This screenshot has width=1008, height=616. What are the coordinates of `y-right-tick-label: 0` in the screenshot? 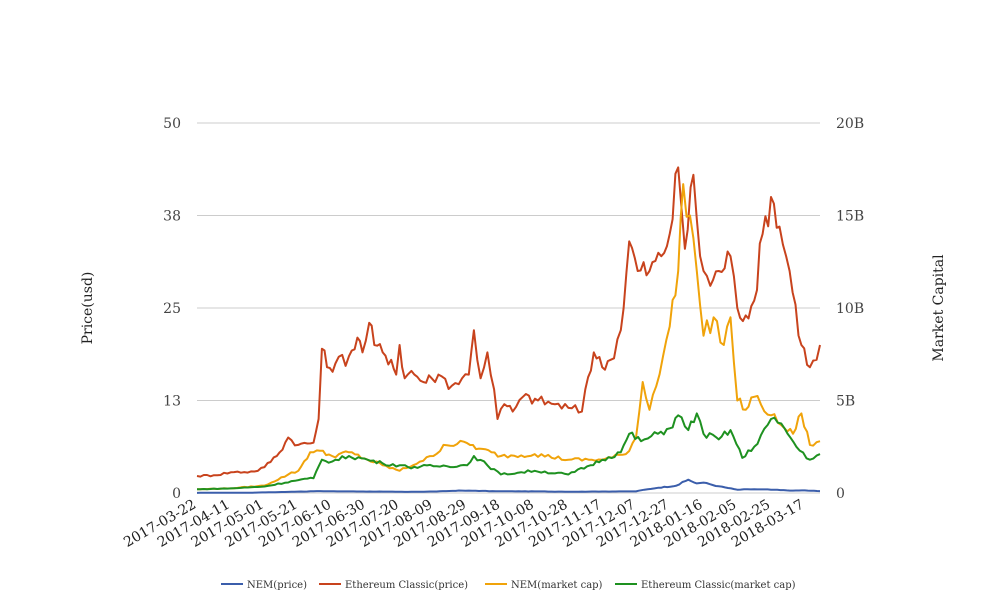 It's located at (840, 494).